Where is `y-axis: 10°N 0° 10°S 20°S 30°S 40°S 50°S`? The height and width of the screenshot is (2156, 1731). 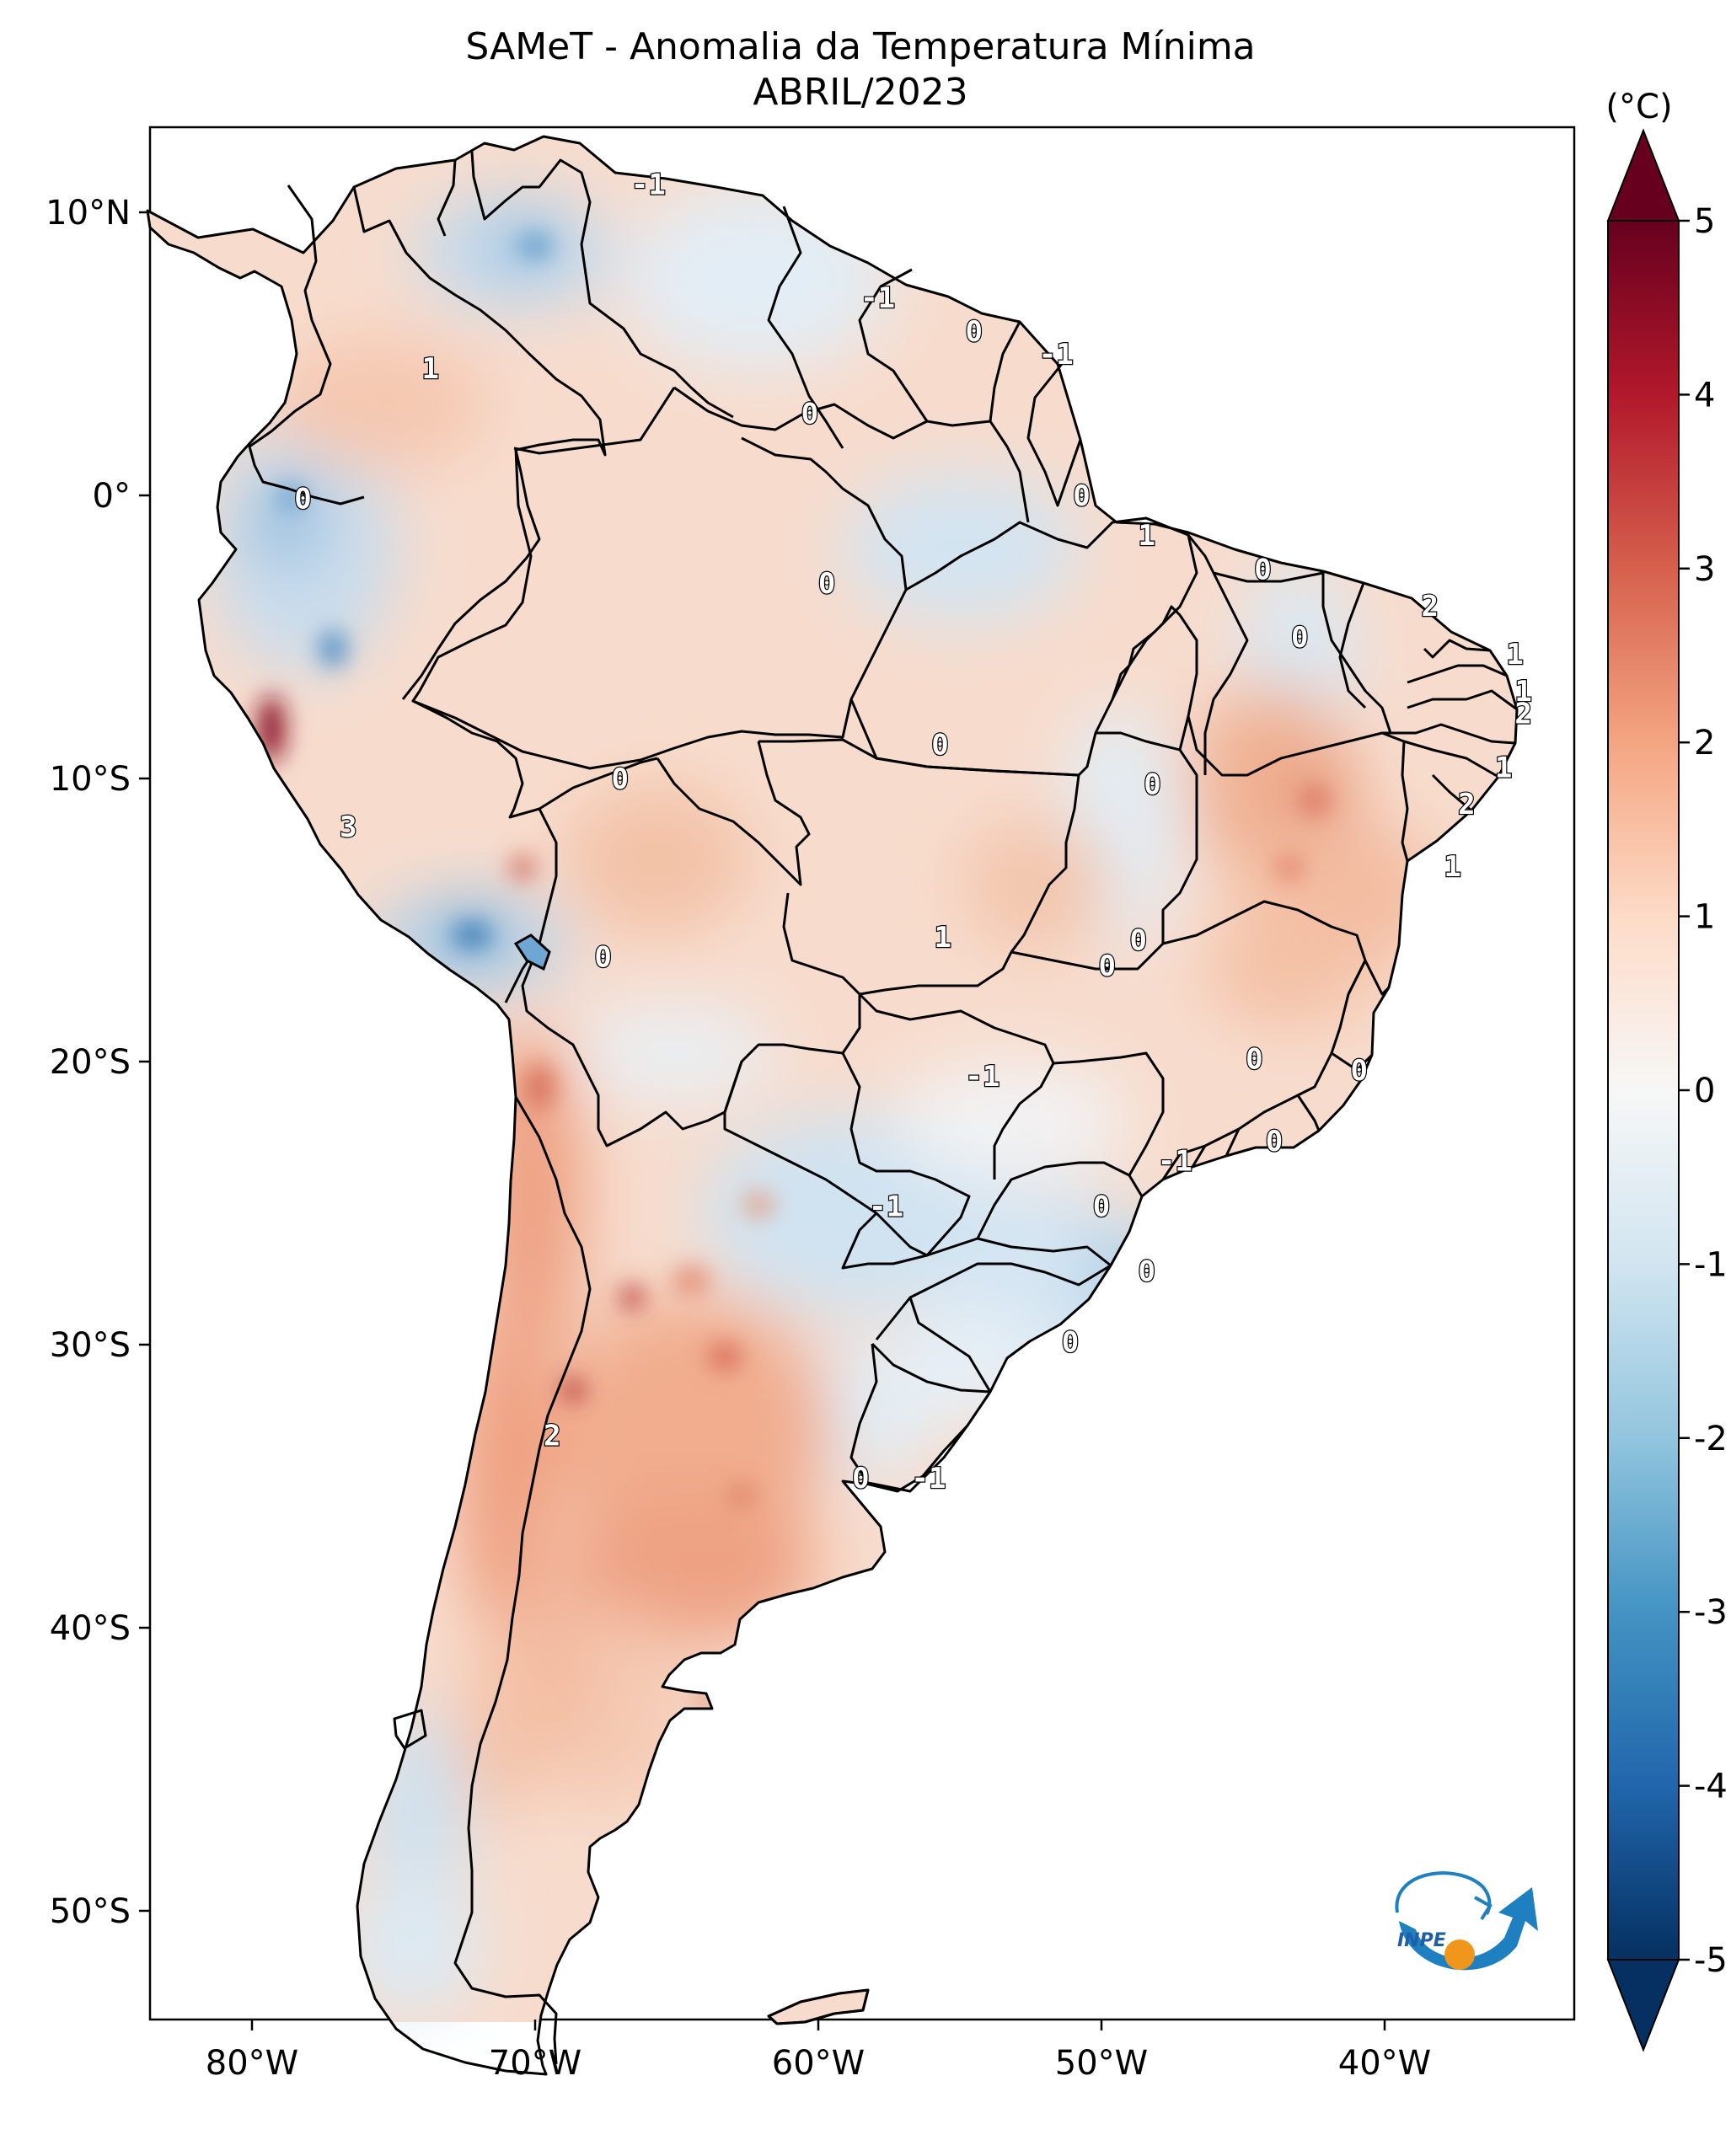
y-axis: 10°N 0° 10°S 20°S 30°S 40°S 50°S is located at coordinates (98, 1062).